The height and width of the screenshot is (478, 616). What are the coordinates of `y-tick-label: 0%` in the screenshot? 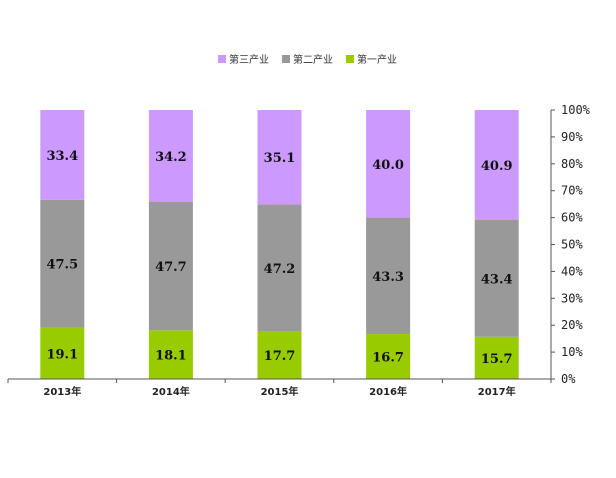 It's located at (568, 379).